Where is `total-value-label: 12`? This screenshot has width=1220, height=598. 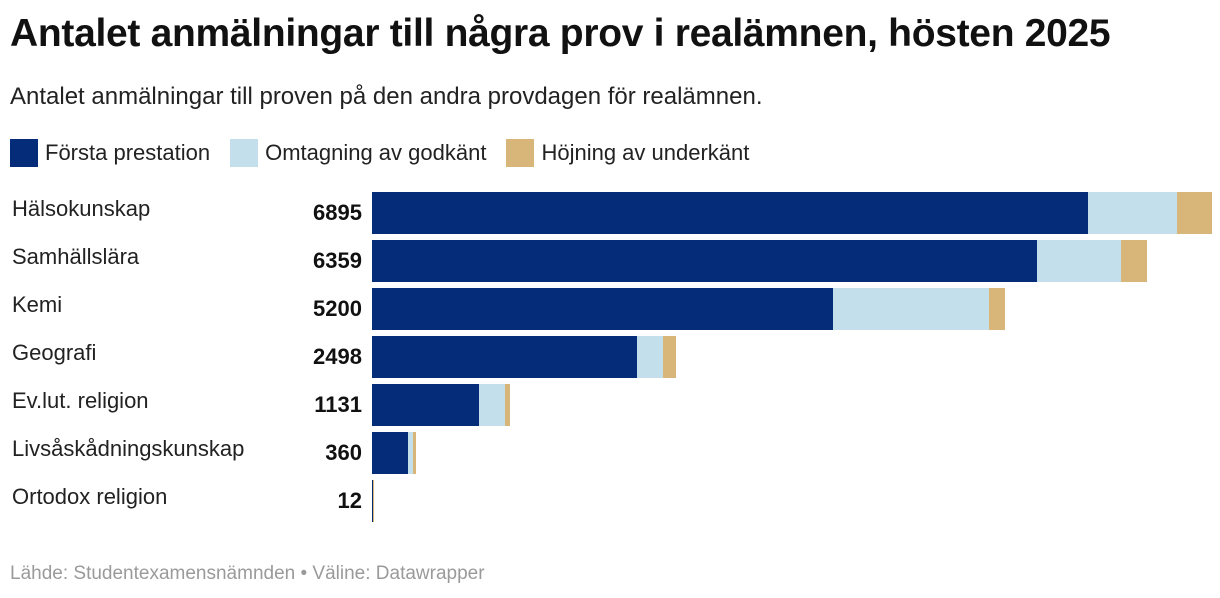
total-value-label: 12 is located at coordinates (349, 500).